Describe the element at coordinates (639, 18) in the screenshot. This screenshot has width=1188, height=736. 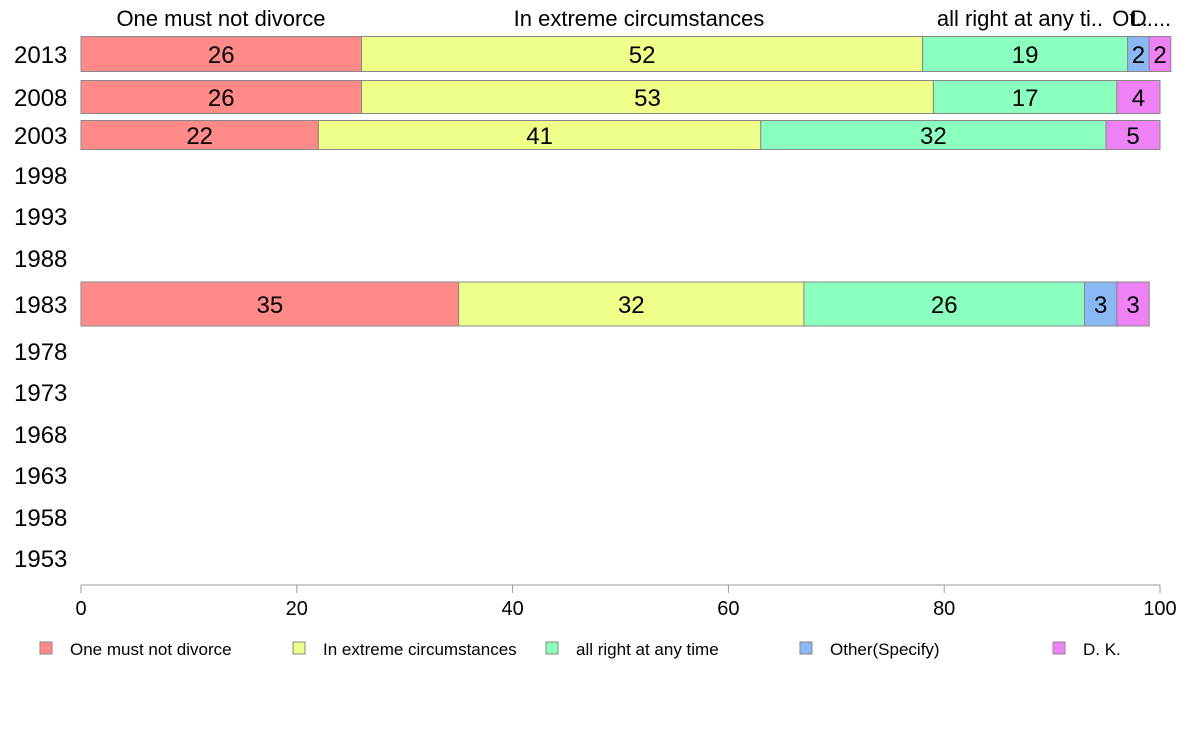
I see `series-top-label: In extreme circumstances` at that location.